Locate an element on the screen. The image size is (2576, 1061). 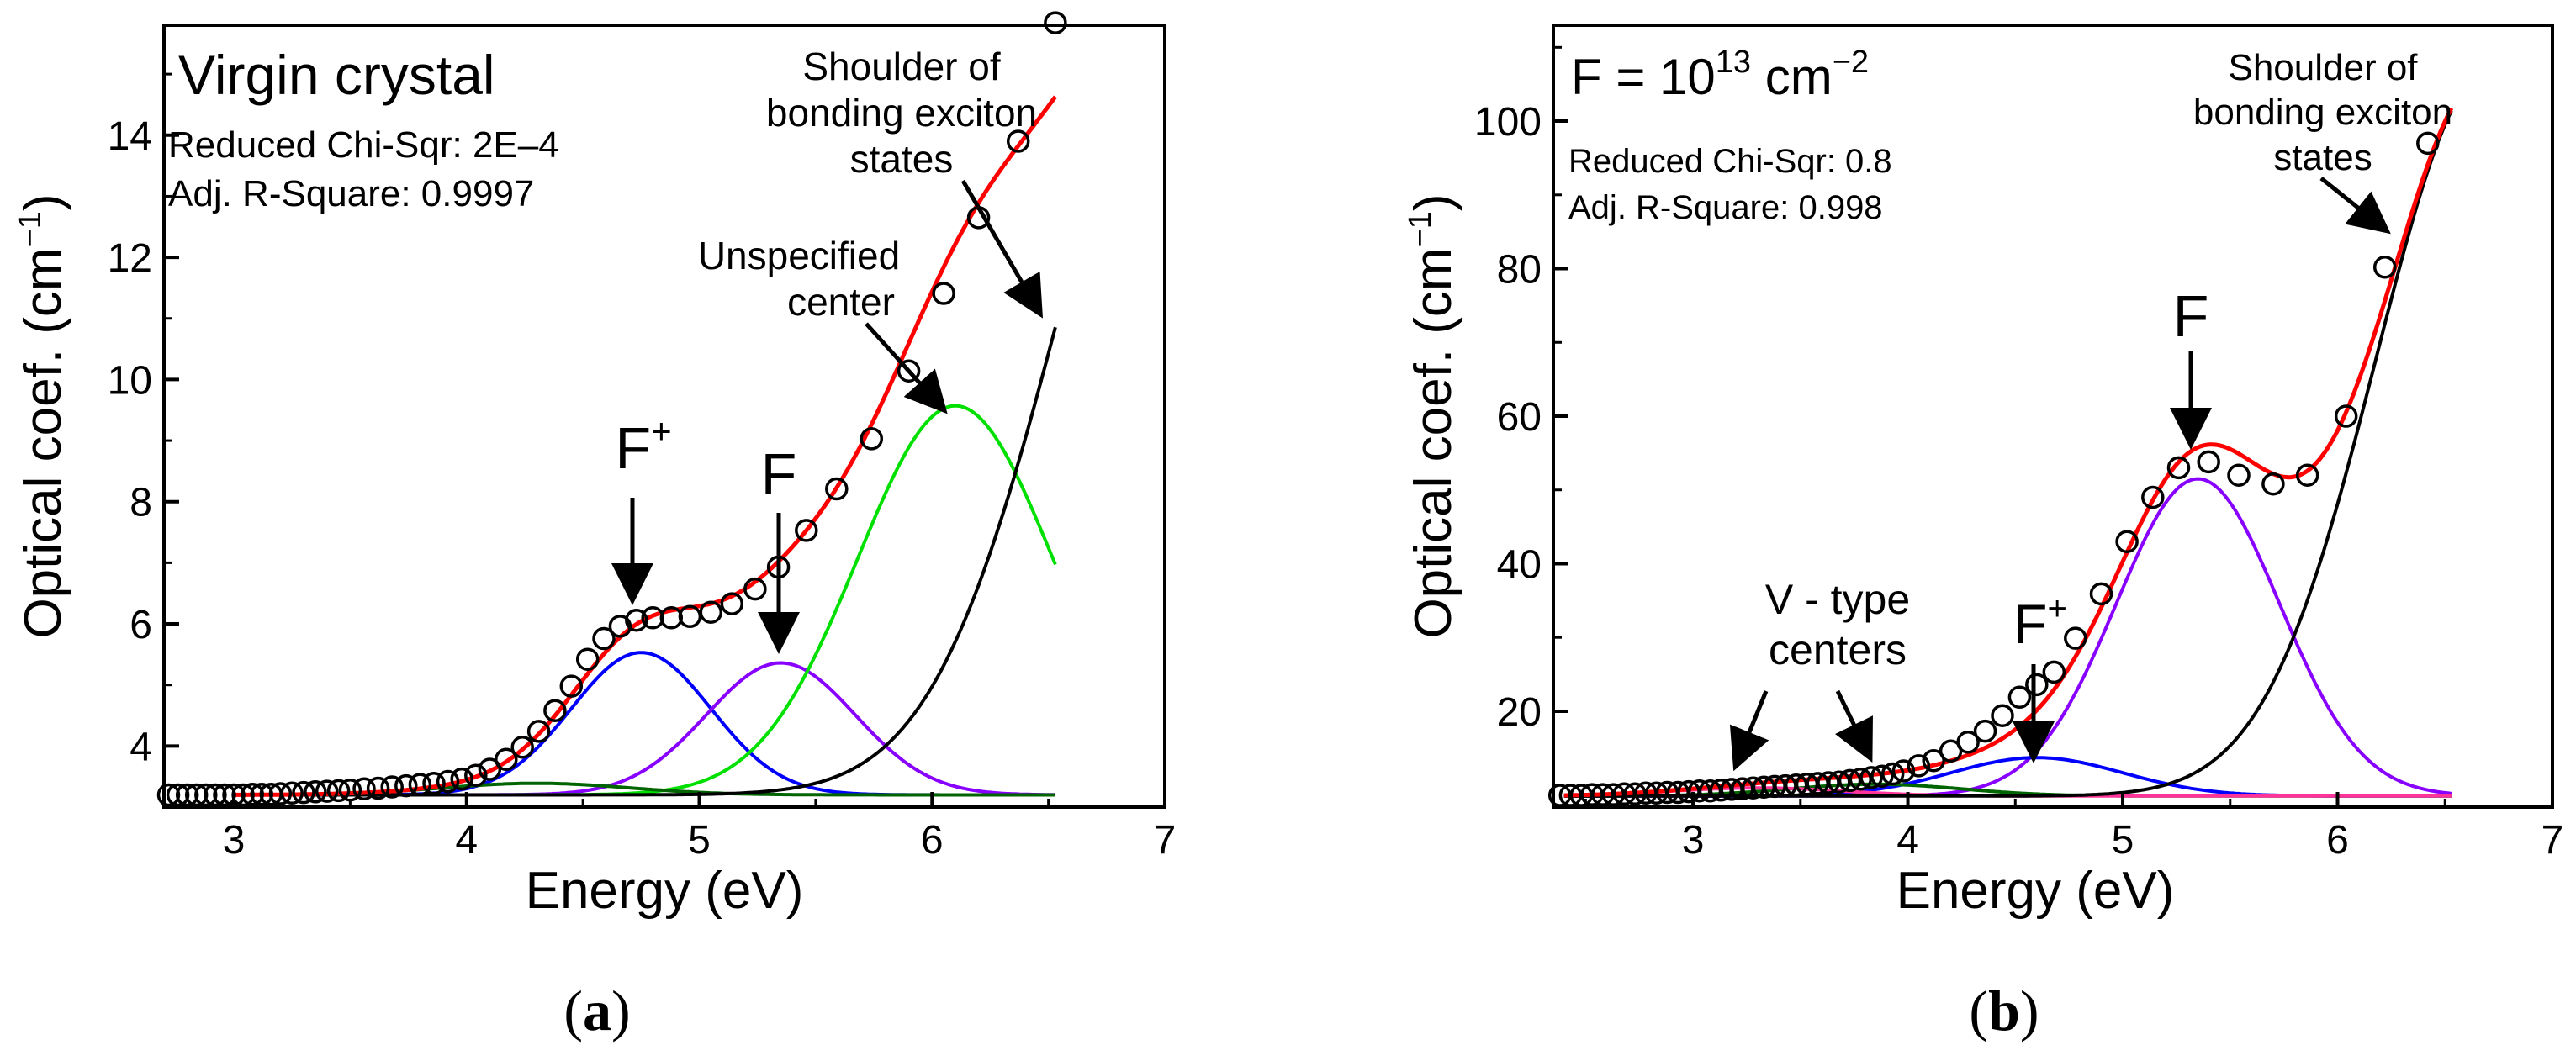
annotation-vtype-b-line1: V - type is located at coordinates (1837, 599).